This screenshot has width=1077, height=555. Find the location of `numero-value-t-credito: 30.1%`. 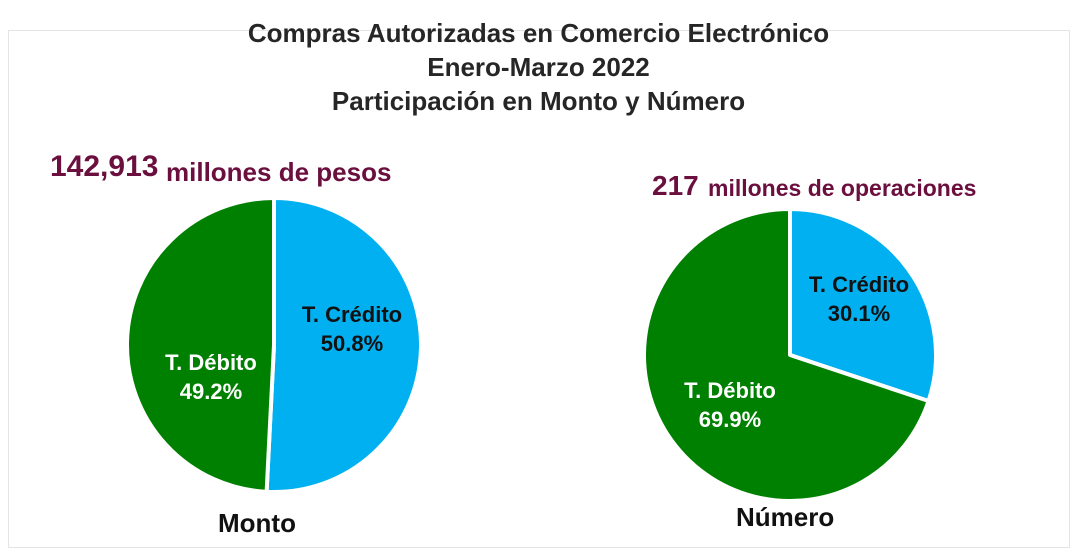

numero-value-t-credito: 30.1% is located at coordinates (859, 313).